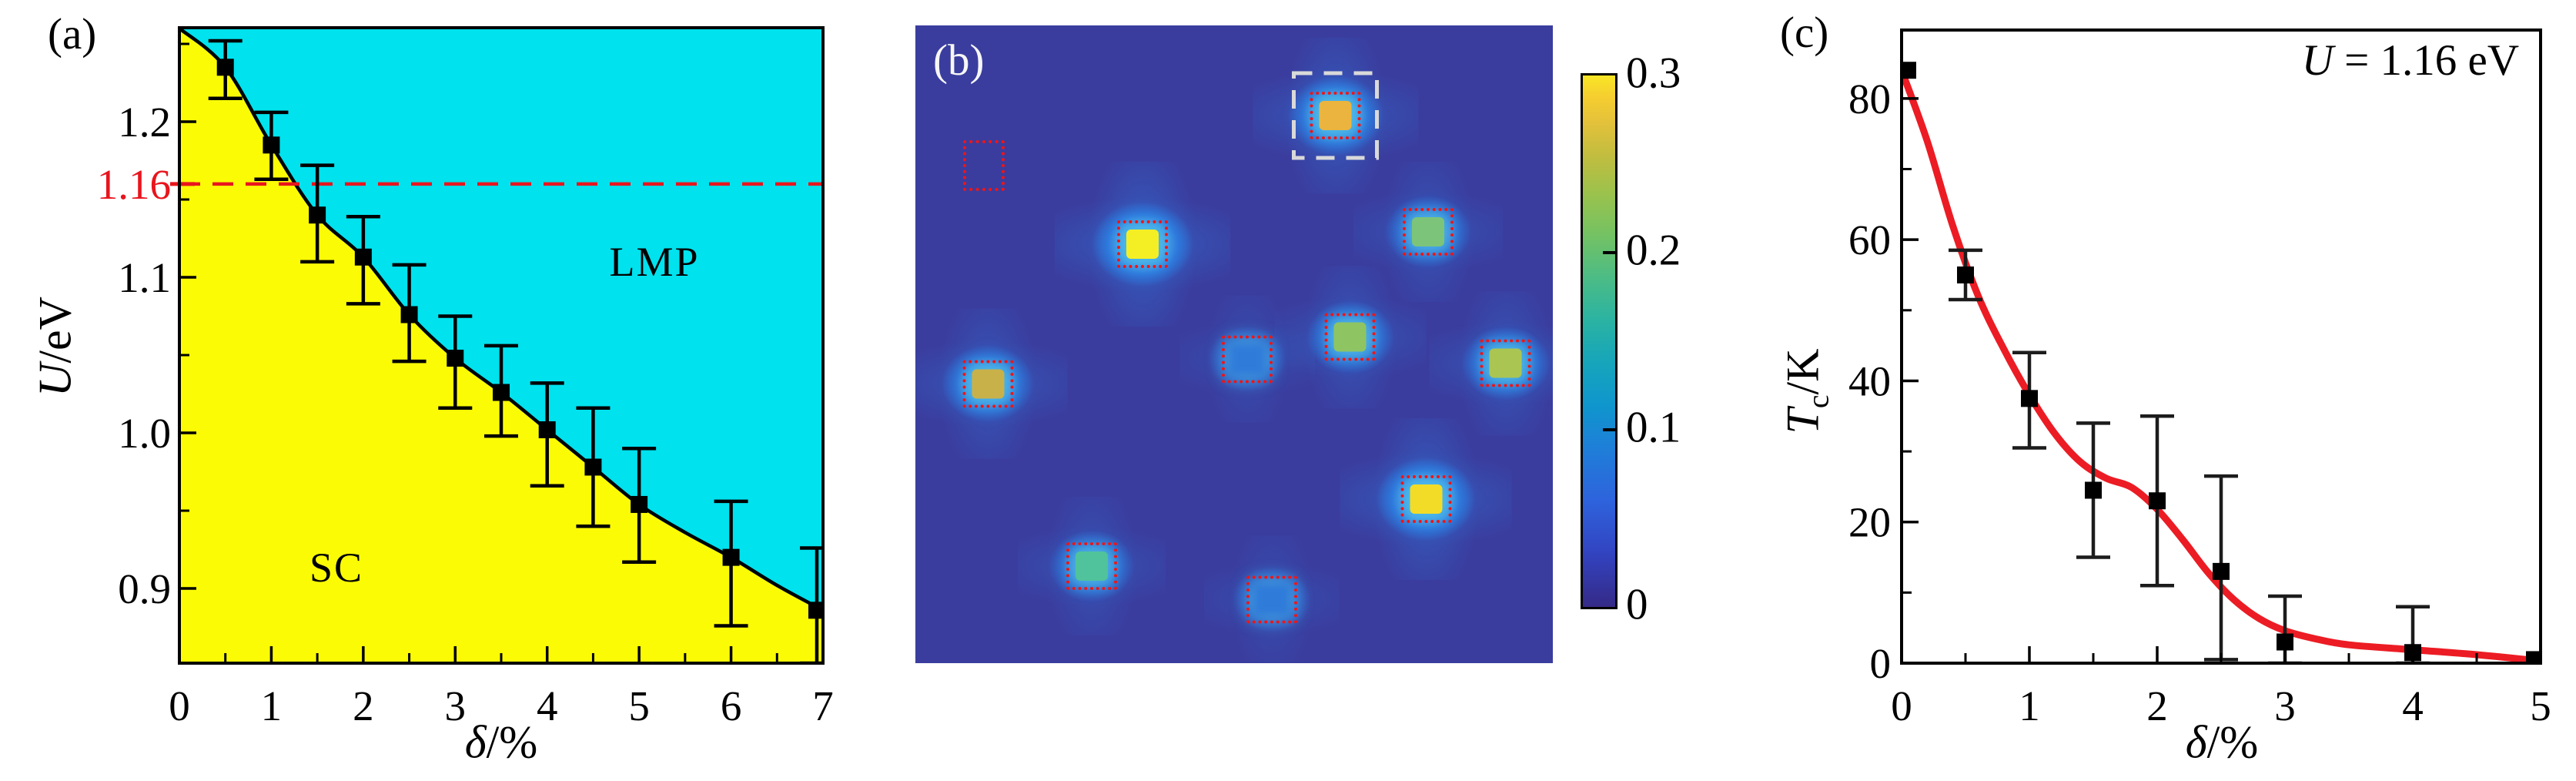 The image size is (2576, 781). Describe the element at coordinates (984, 166) in the screenshot. I see `empty-red-dotted-box` at that location.